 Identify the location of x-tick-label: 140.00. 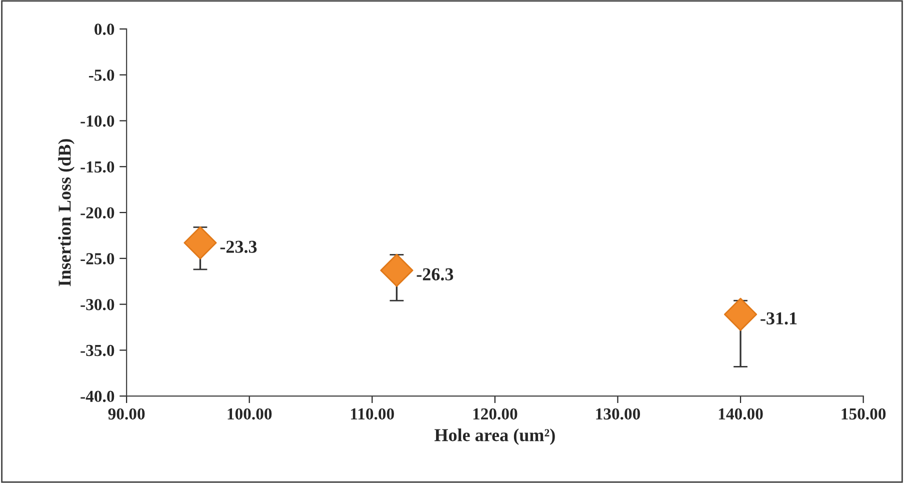
(740, 414).